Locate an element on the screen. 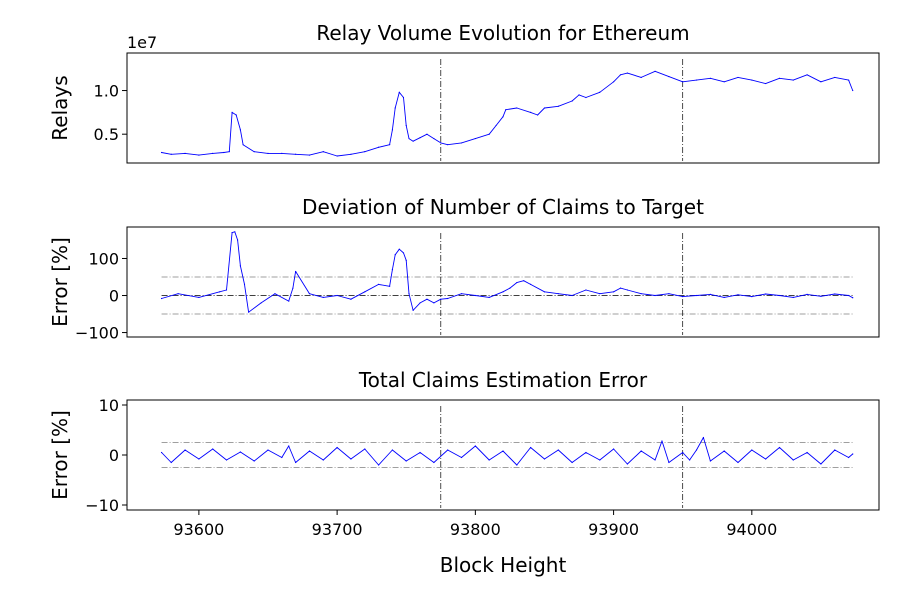  x-tick-label: 93800 is located at coordinates (475, 529).